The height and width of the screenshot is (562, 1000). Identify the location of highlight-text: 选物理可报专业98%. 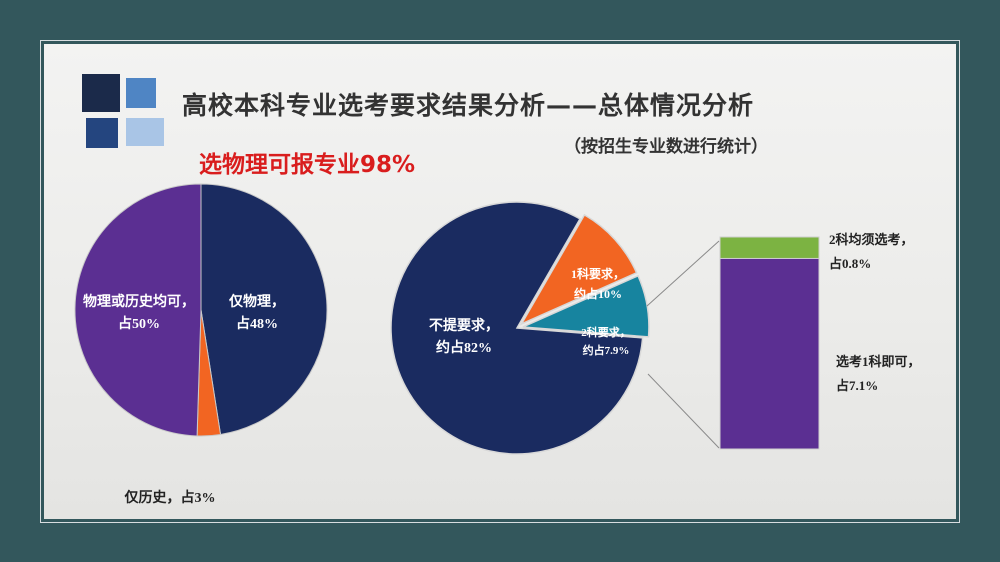
(307, 165).